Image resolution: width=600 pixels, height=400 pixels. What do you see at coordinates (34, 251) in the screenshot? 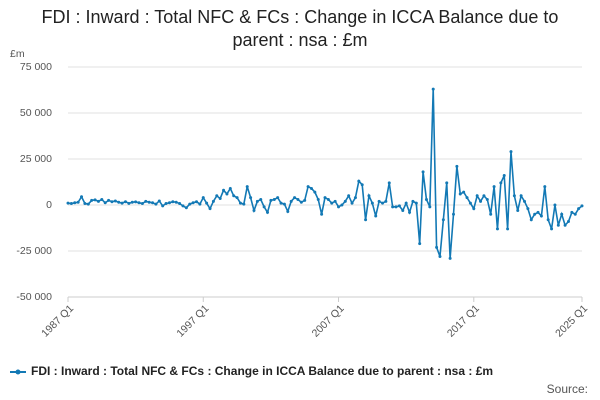
I see `y-tick-label: -25 000` at bounding box center [34, 251].